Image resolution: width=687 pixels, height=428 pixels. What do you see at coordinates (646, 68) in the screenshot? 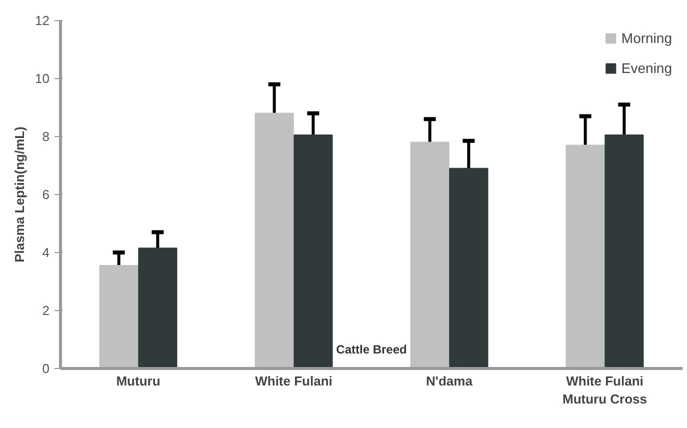
I see `legend-label: Evening` at bounding box center [646, 68].